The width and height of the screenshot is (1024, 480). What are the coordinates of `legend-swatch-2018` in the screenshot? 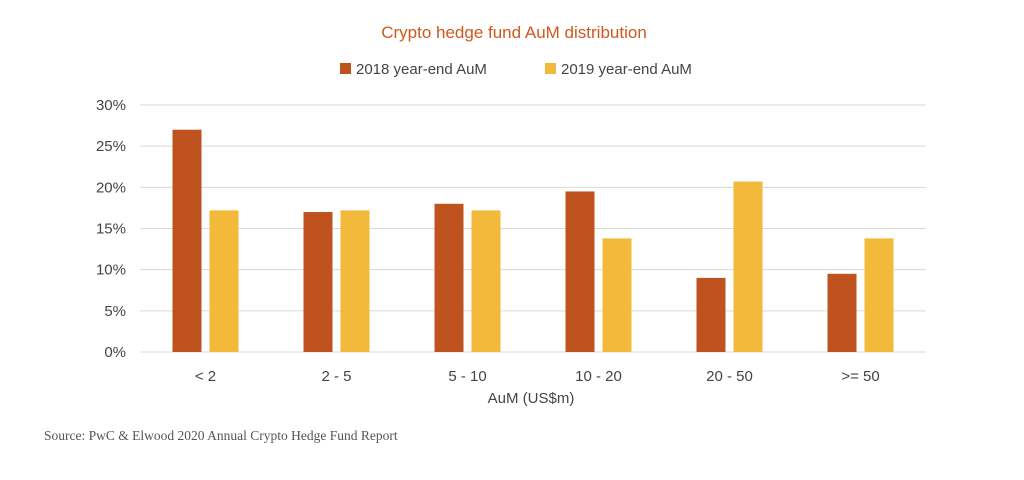 It's located at (345, 68).